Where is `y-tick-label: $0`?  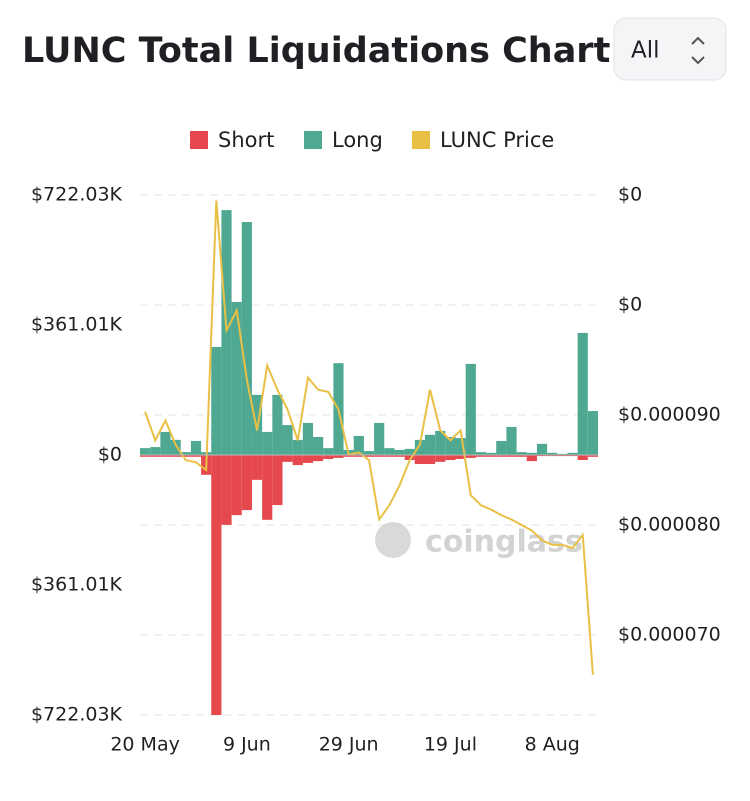
y-tick-label: $0 is located at coordinates (110, 455).